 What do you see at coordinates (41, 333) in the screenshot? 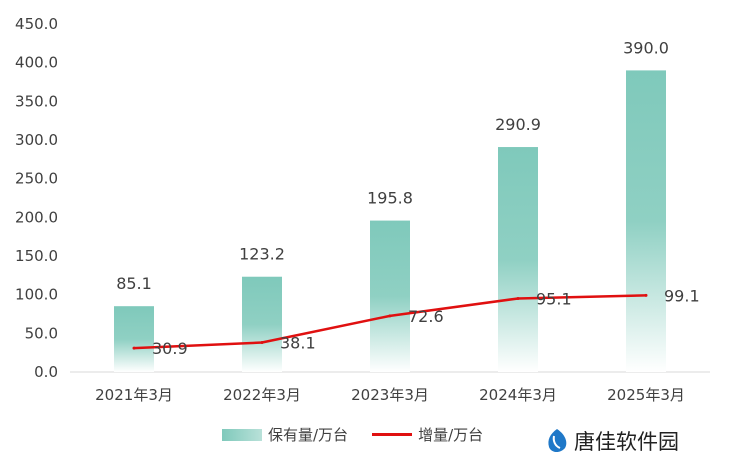
I see `y-tick-label: 50.0` at bounding box center [41, 333].